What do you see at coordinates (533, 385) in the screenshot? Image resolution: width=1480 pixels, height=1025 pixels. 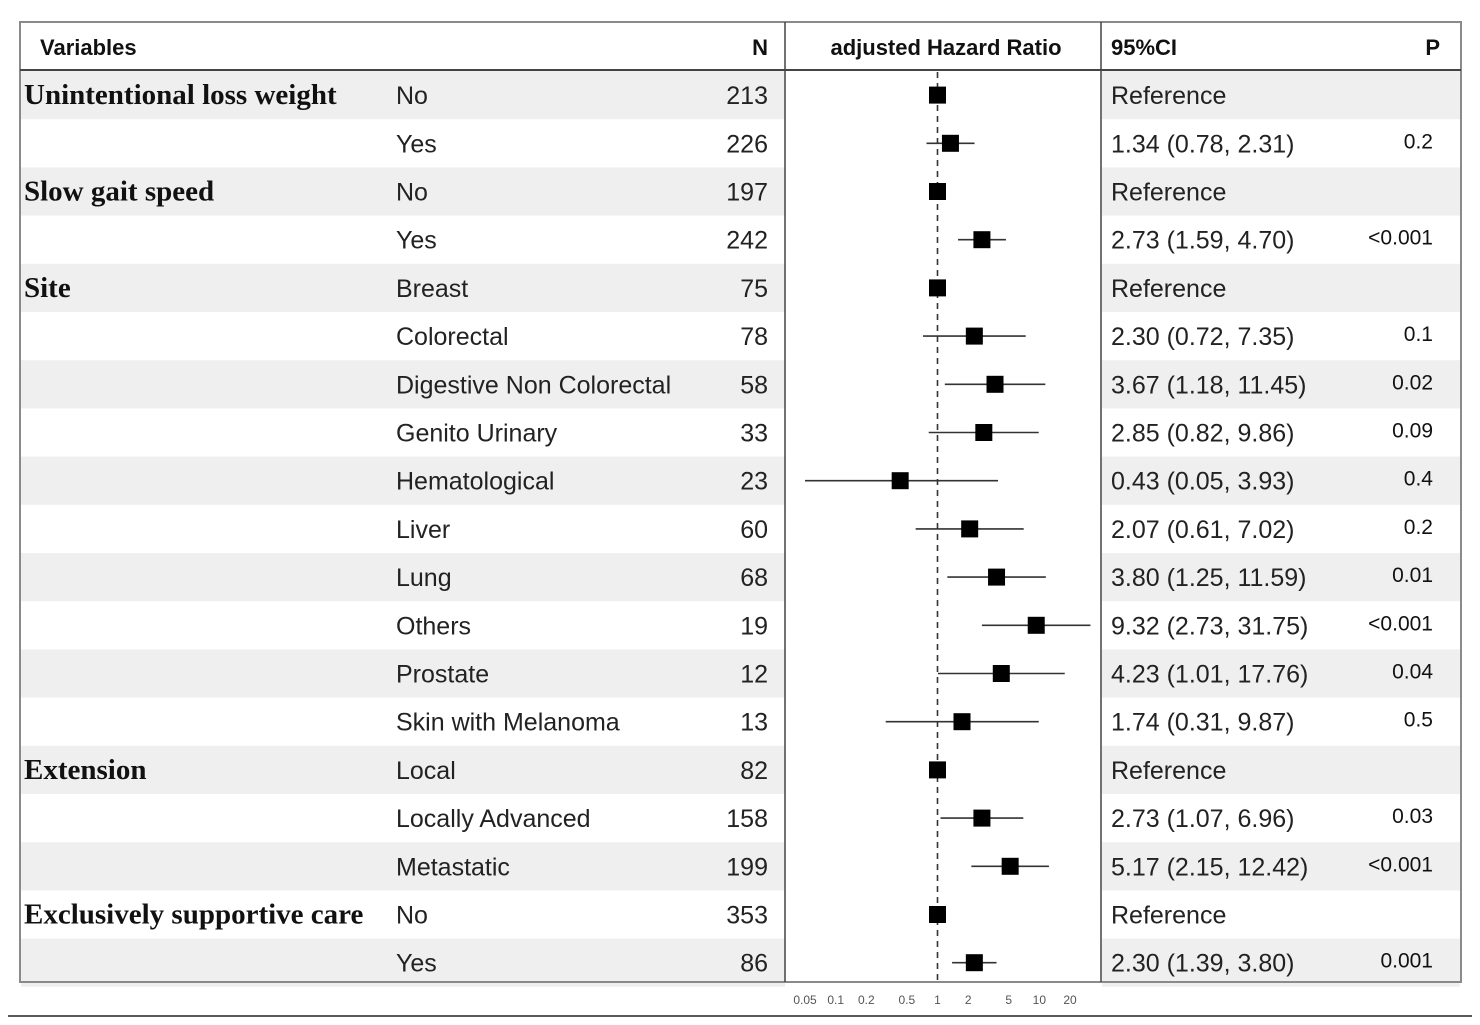 I see `level-label: Digestive Non Colorectal` at bounding box center [533, 385].